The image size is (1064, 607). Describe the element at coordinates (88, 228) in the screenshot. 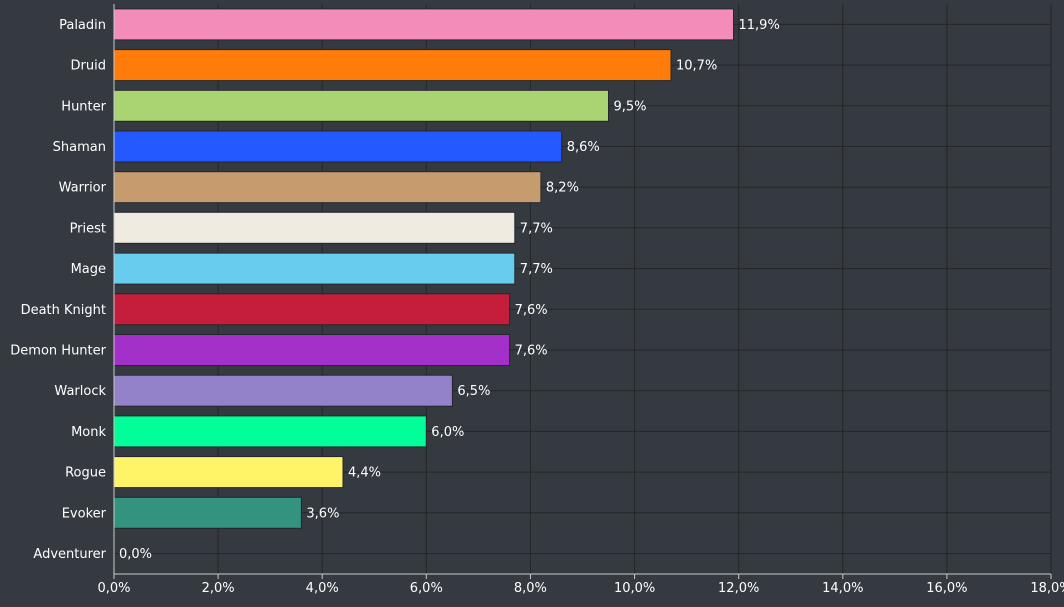

I see `category-label: Priest` at that location.